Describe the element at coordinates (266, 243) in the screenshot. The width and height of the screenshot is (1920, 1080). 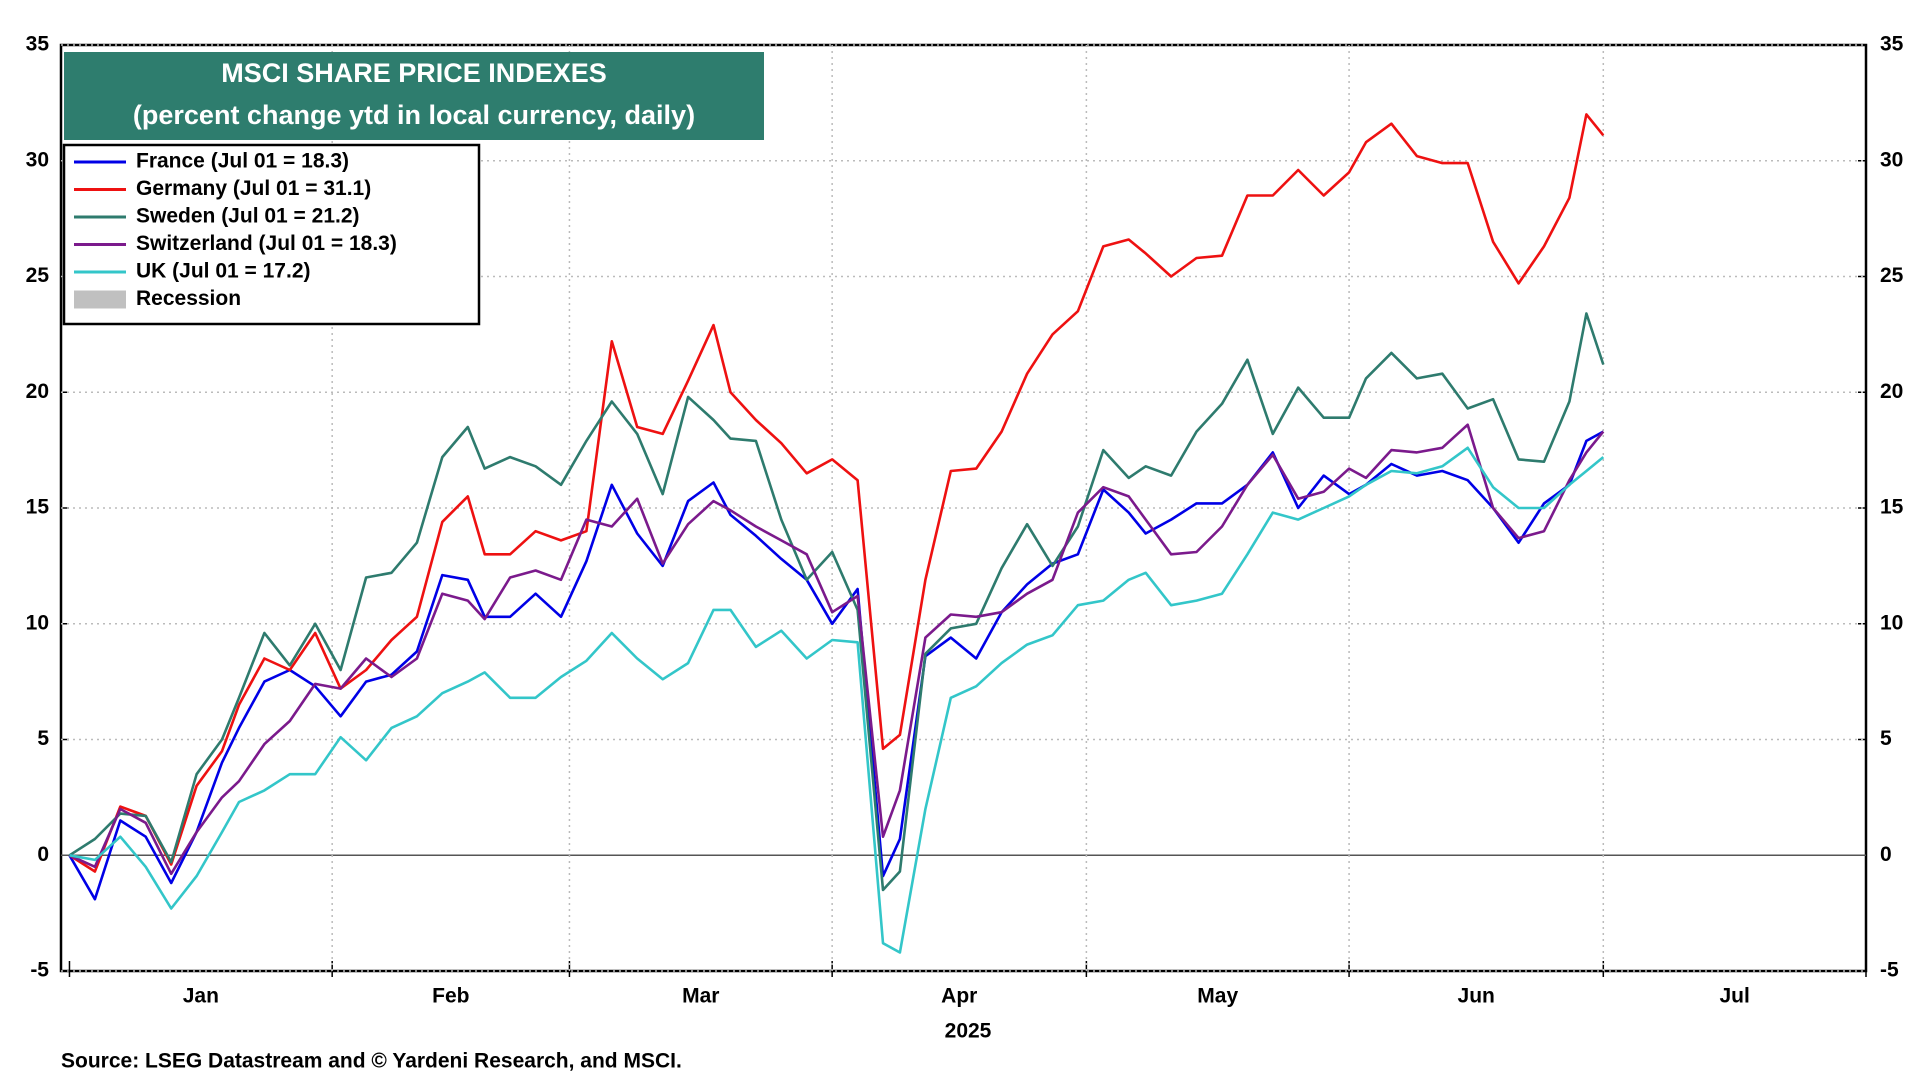
I see `legend-label: Switzerland (Jul 01 = 18.3)` at that location.